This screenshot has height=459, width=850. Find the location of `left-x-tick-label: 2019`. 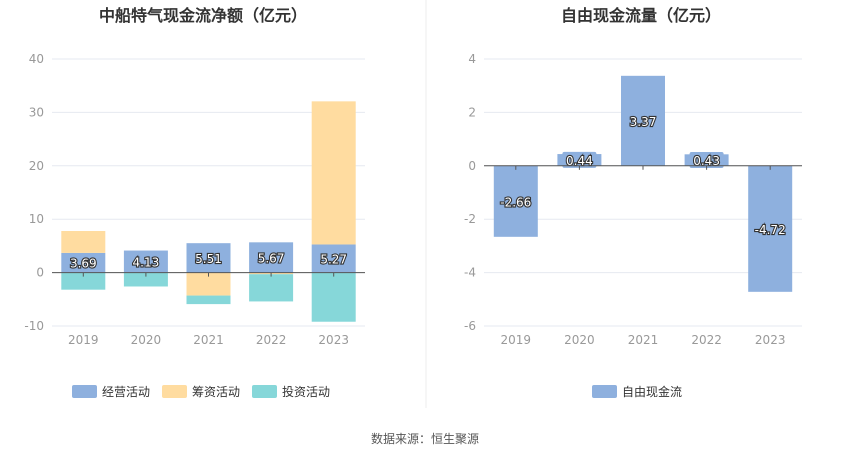

left-x-tick-label: 2019 is located at coordinates (83, 340).